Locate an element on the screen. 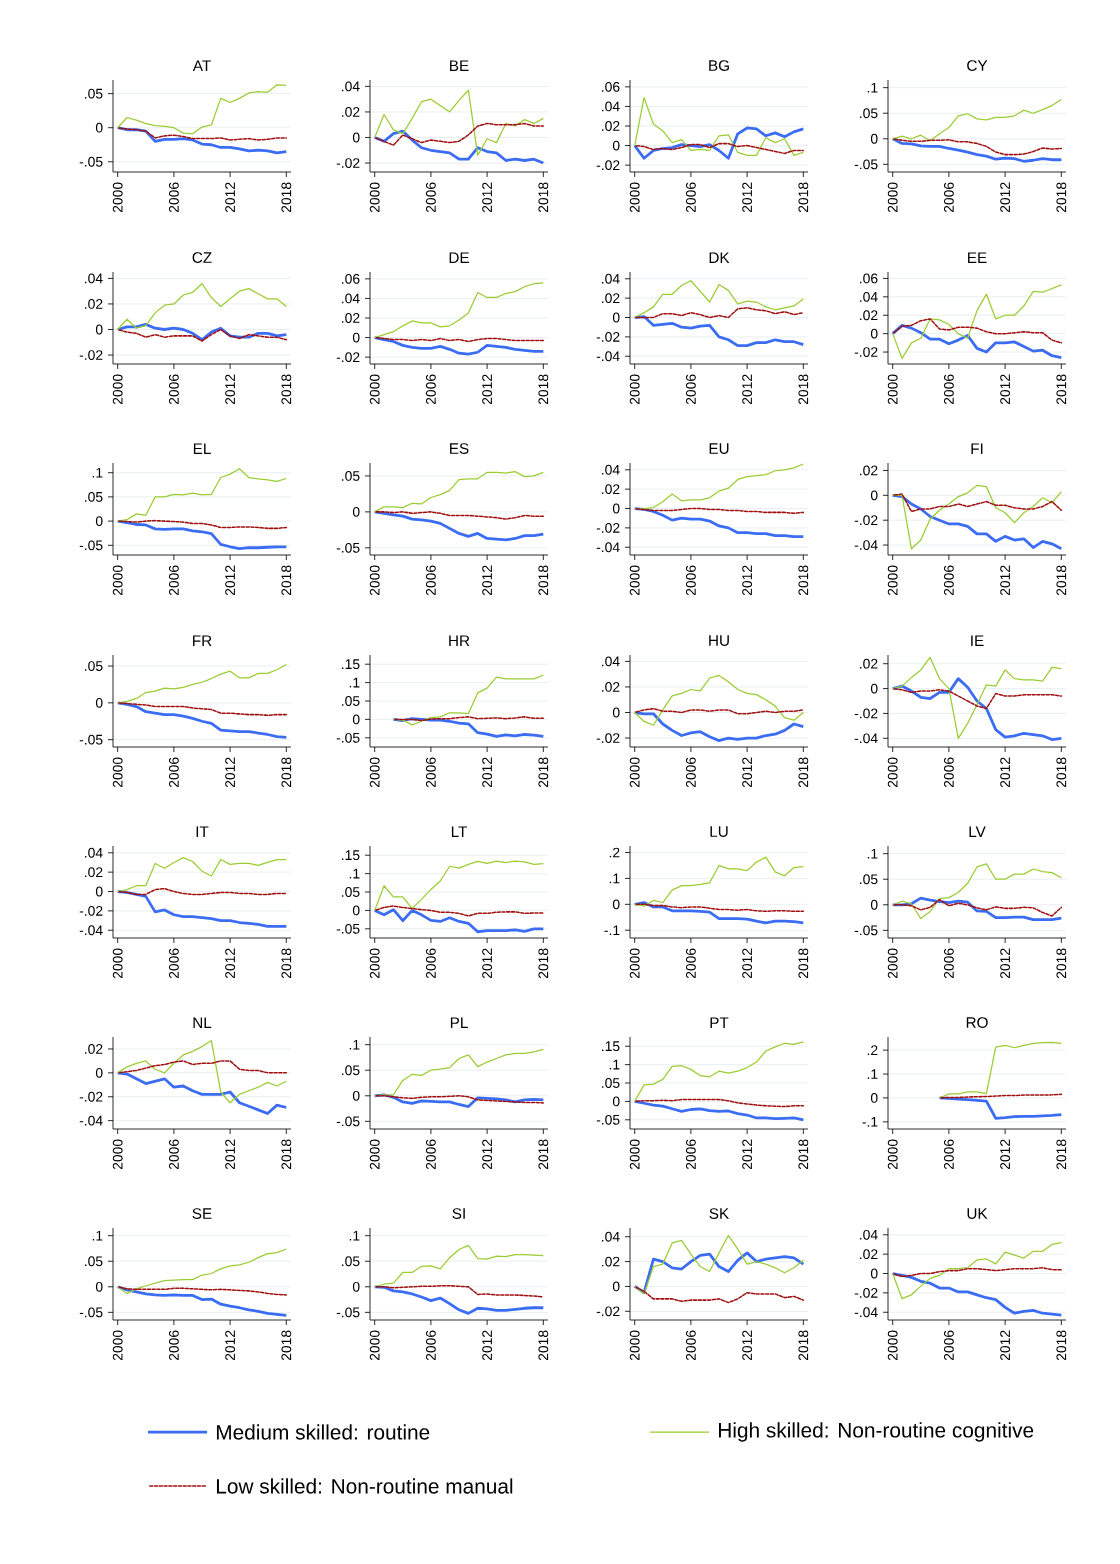 This screenshot has width=1120, height=1564. chart-title: CZ is located at coordinates (202, 257).